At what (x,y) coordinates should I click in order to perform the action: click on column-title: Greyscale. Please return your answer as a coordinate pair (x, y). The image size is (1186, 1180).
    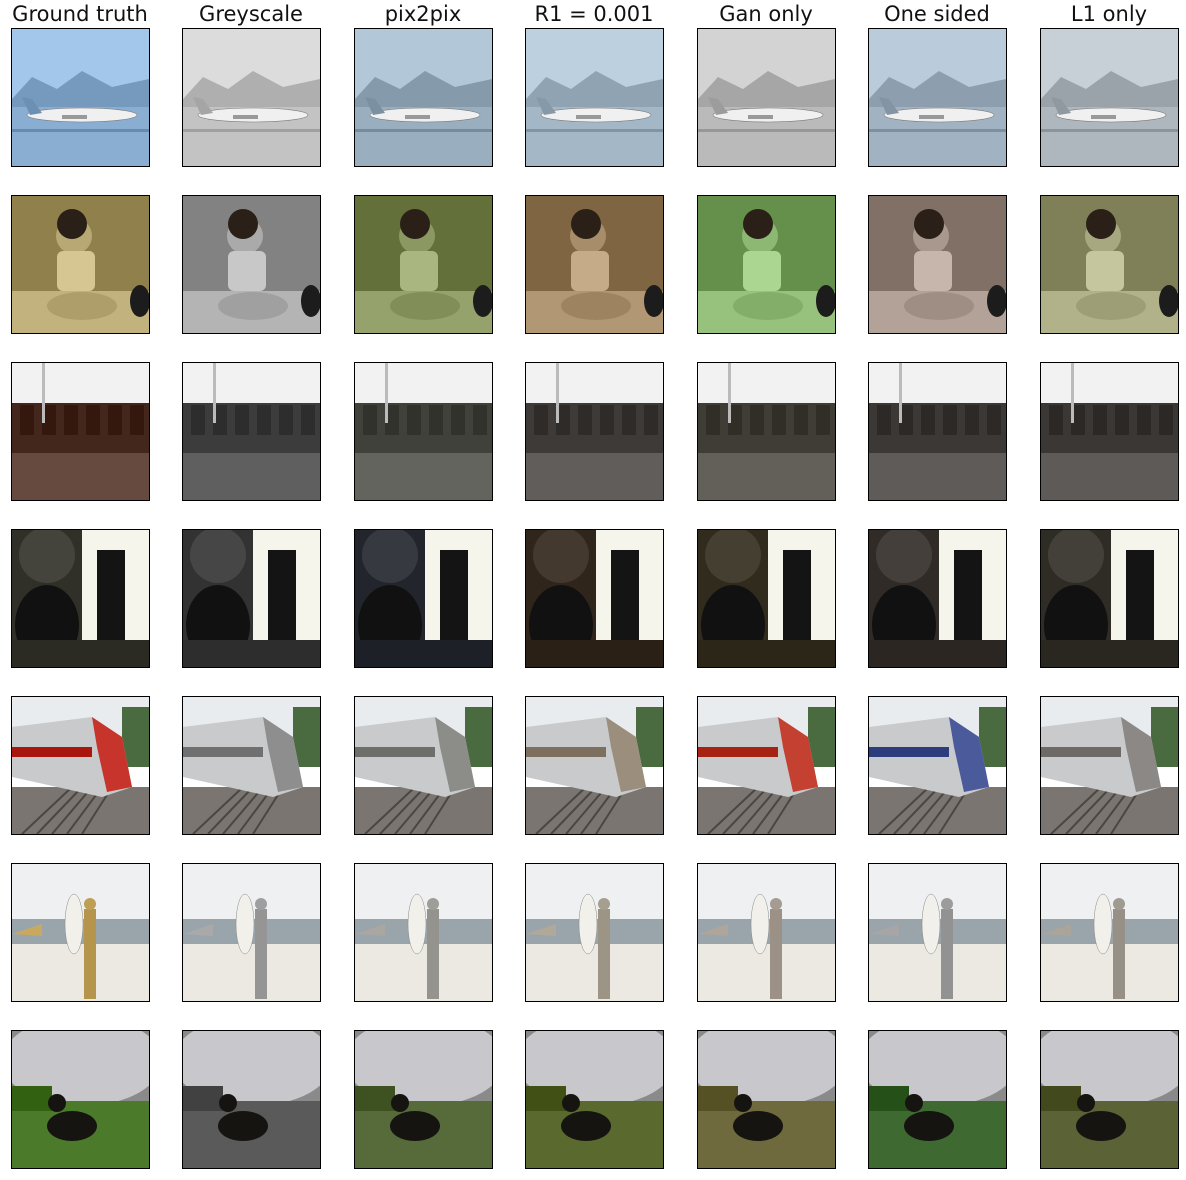
    Looking at the image, I should click on (251, 14).